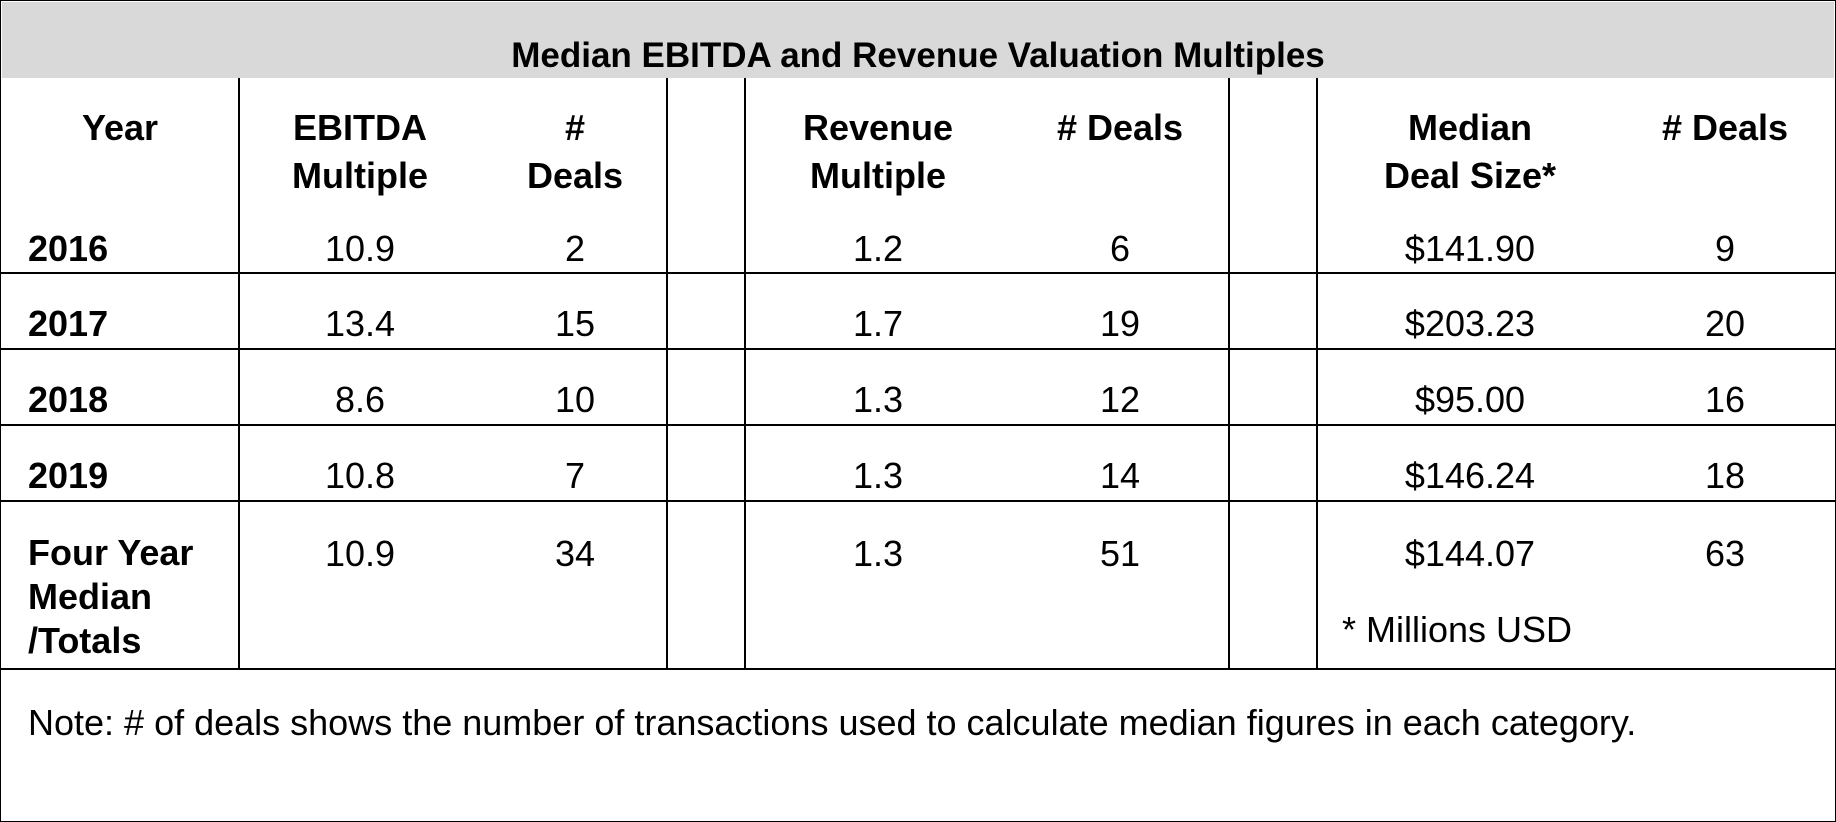 The width and height of the screenshot is (1836, 822). I want to click on cell-year: 2019, so click(68, 475).